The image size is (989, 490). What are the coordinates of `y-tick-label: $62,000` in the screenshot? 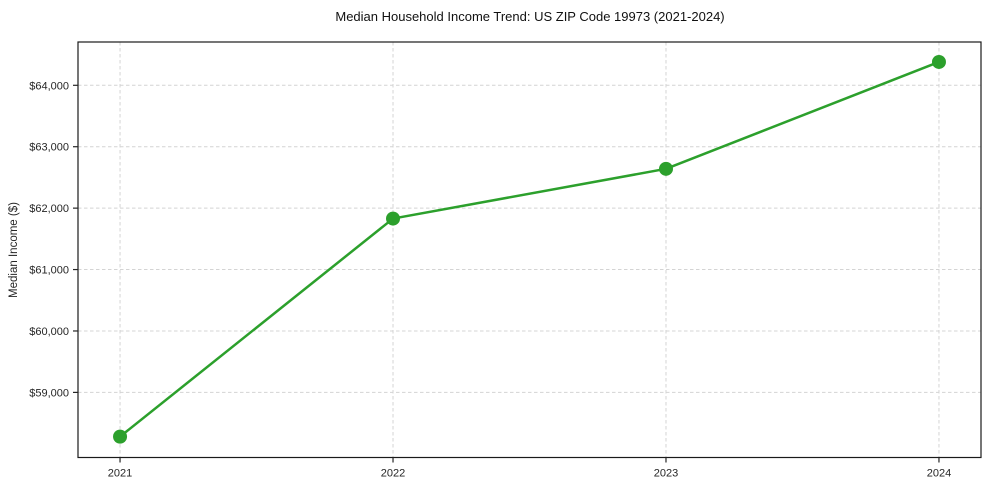 It's located at (49, 209).